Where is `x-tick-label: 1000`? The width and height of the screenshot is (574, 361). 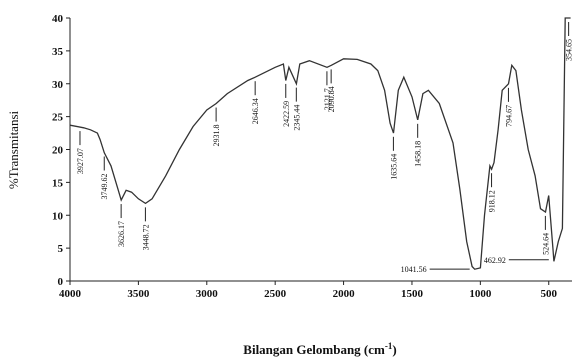
x-tick-label: 1000 is located at coordinates (480, 294).